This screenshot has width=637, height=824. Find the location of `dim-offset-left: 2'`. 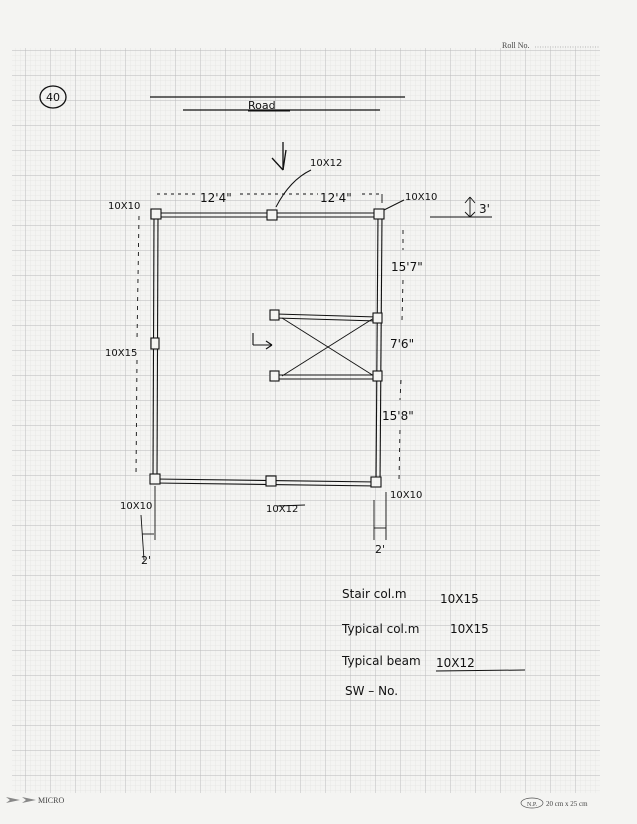

dim-offset-left: 2' is located at coordinates (146, 560).